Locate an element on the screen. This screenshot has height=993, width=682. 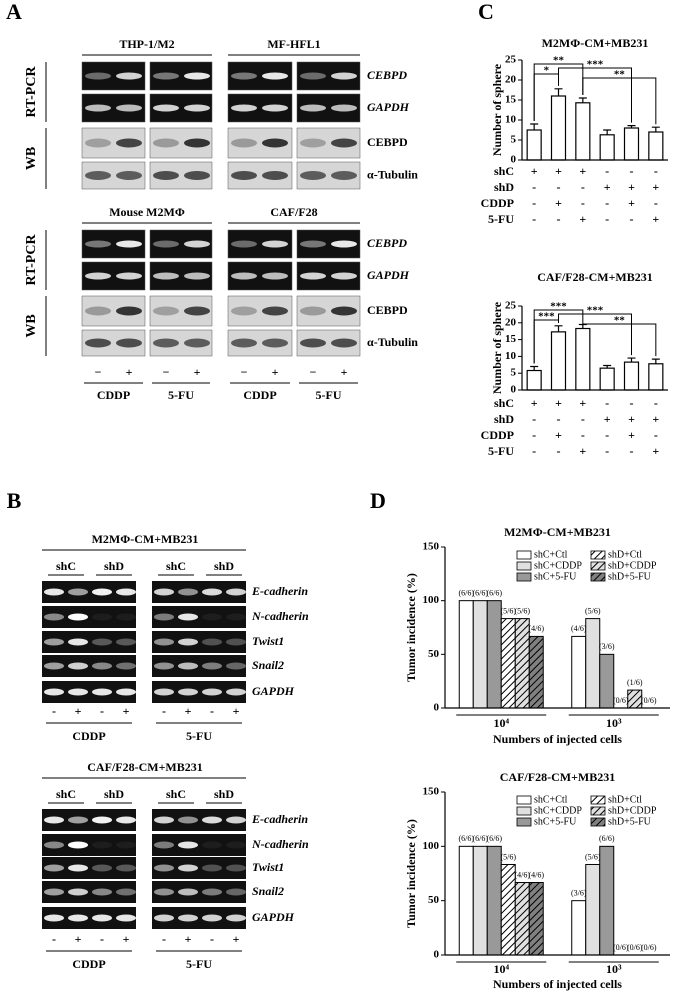
y-tick-label: 0 is located at coordinates (437, 708).